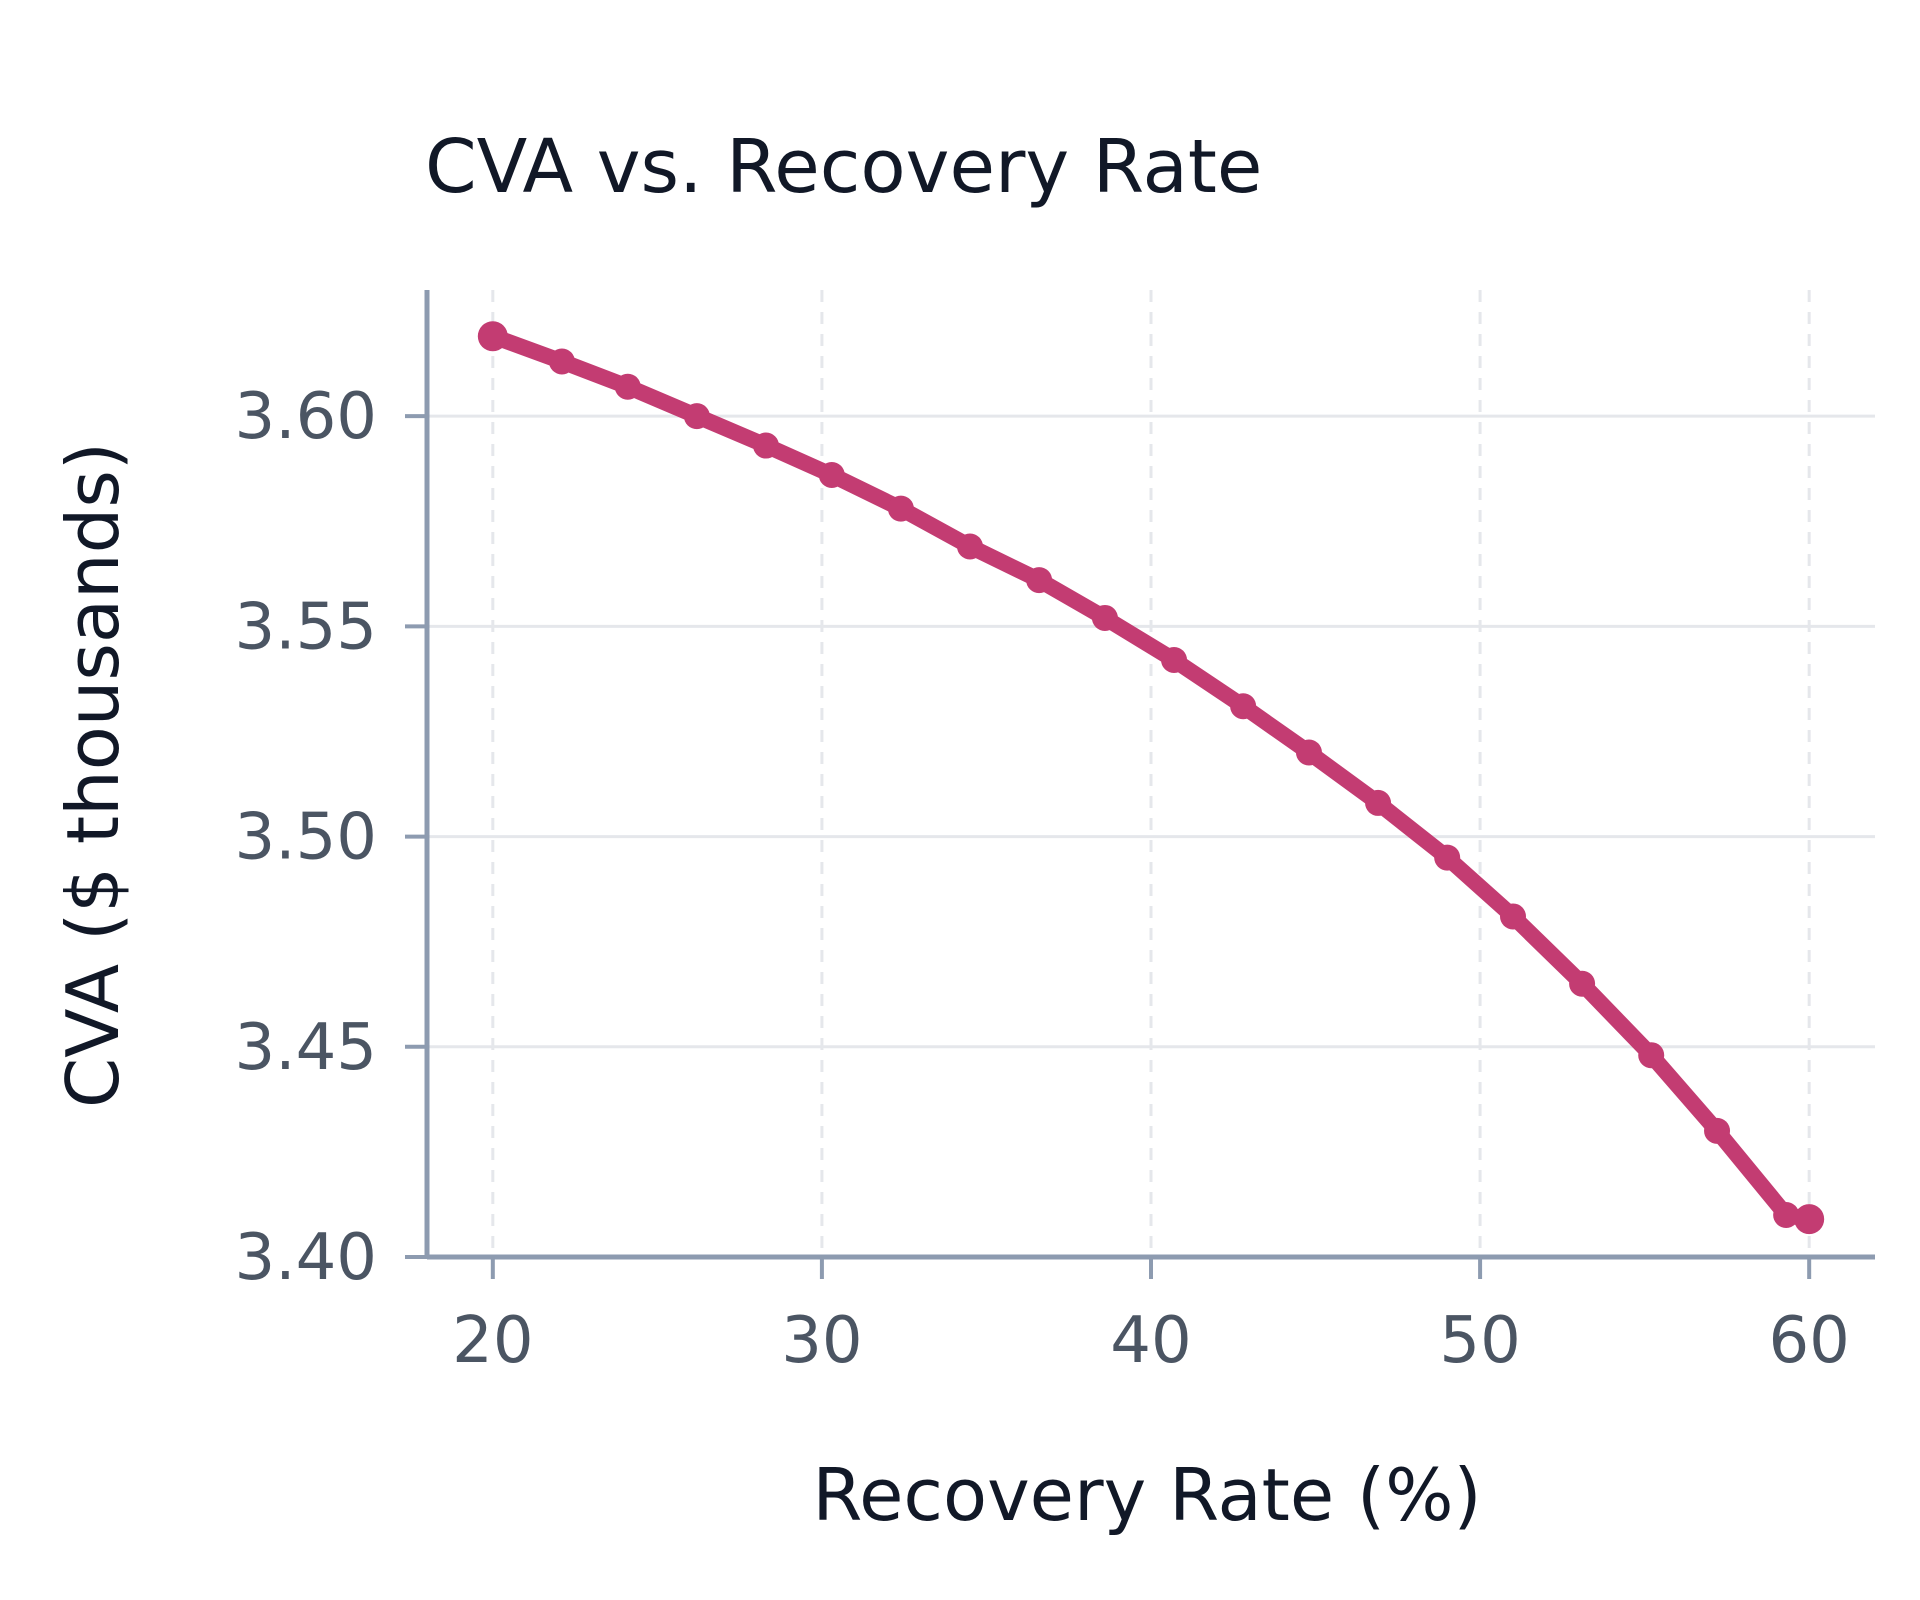  I want to click on y-tick-label: 3.60, so click(306, 417).